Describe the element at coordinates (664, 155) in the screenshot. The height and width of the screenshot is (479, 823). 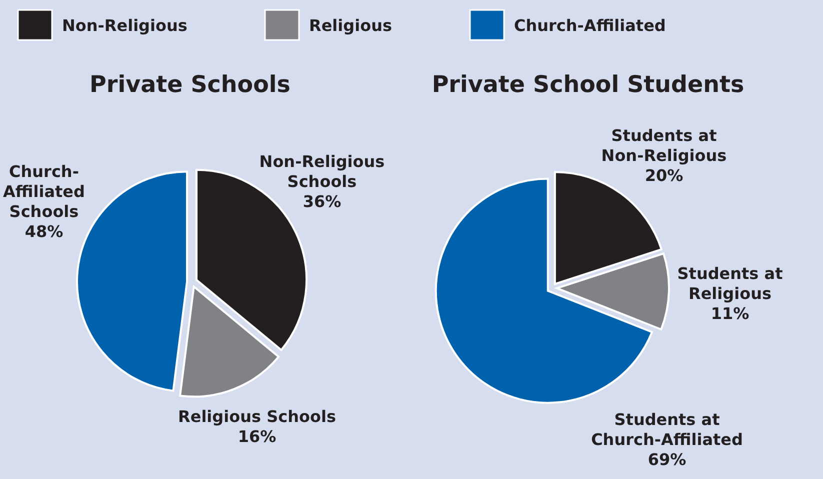
I see `data-label: Students at Non-Religious 20%` at that location.